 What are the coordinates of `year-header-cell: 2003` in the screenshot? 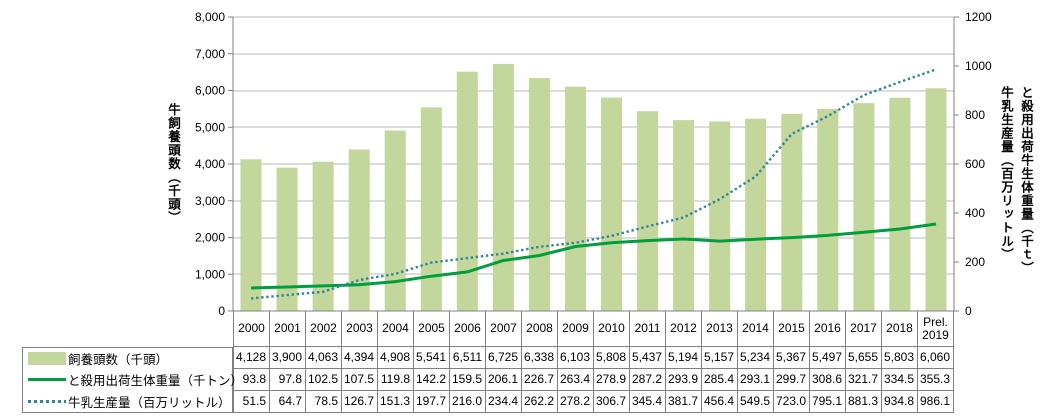 It's located at (360, 329).